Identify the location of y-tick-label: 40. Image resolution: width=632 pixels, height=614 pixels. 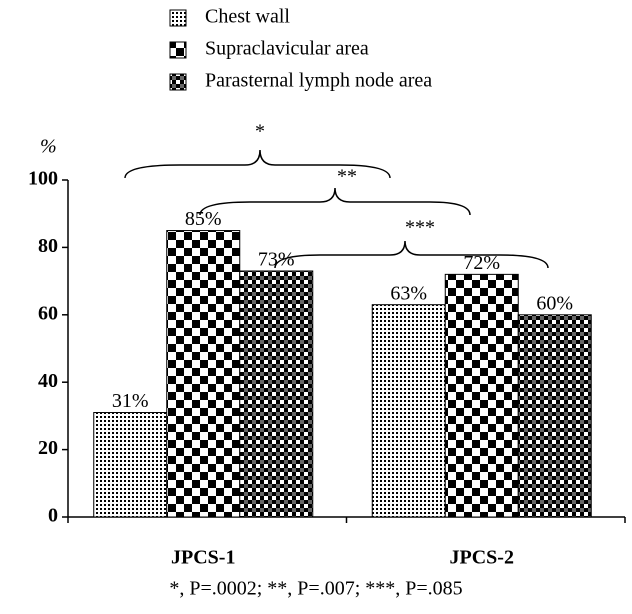
(48, 381).